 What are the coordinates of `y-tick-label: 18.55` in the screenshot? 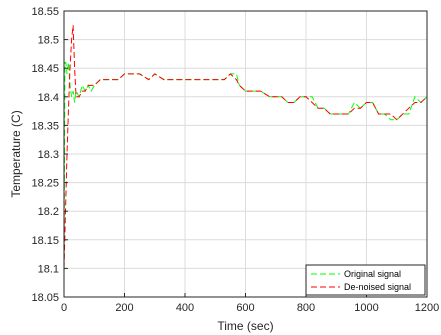 It's located at (45, 12).